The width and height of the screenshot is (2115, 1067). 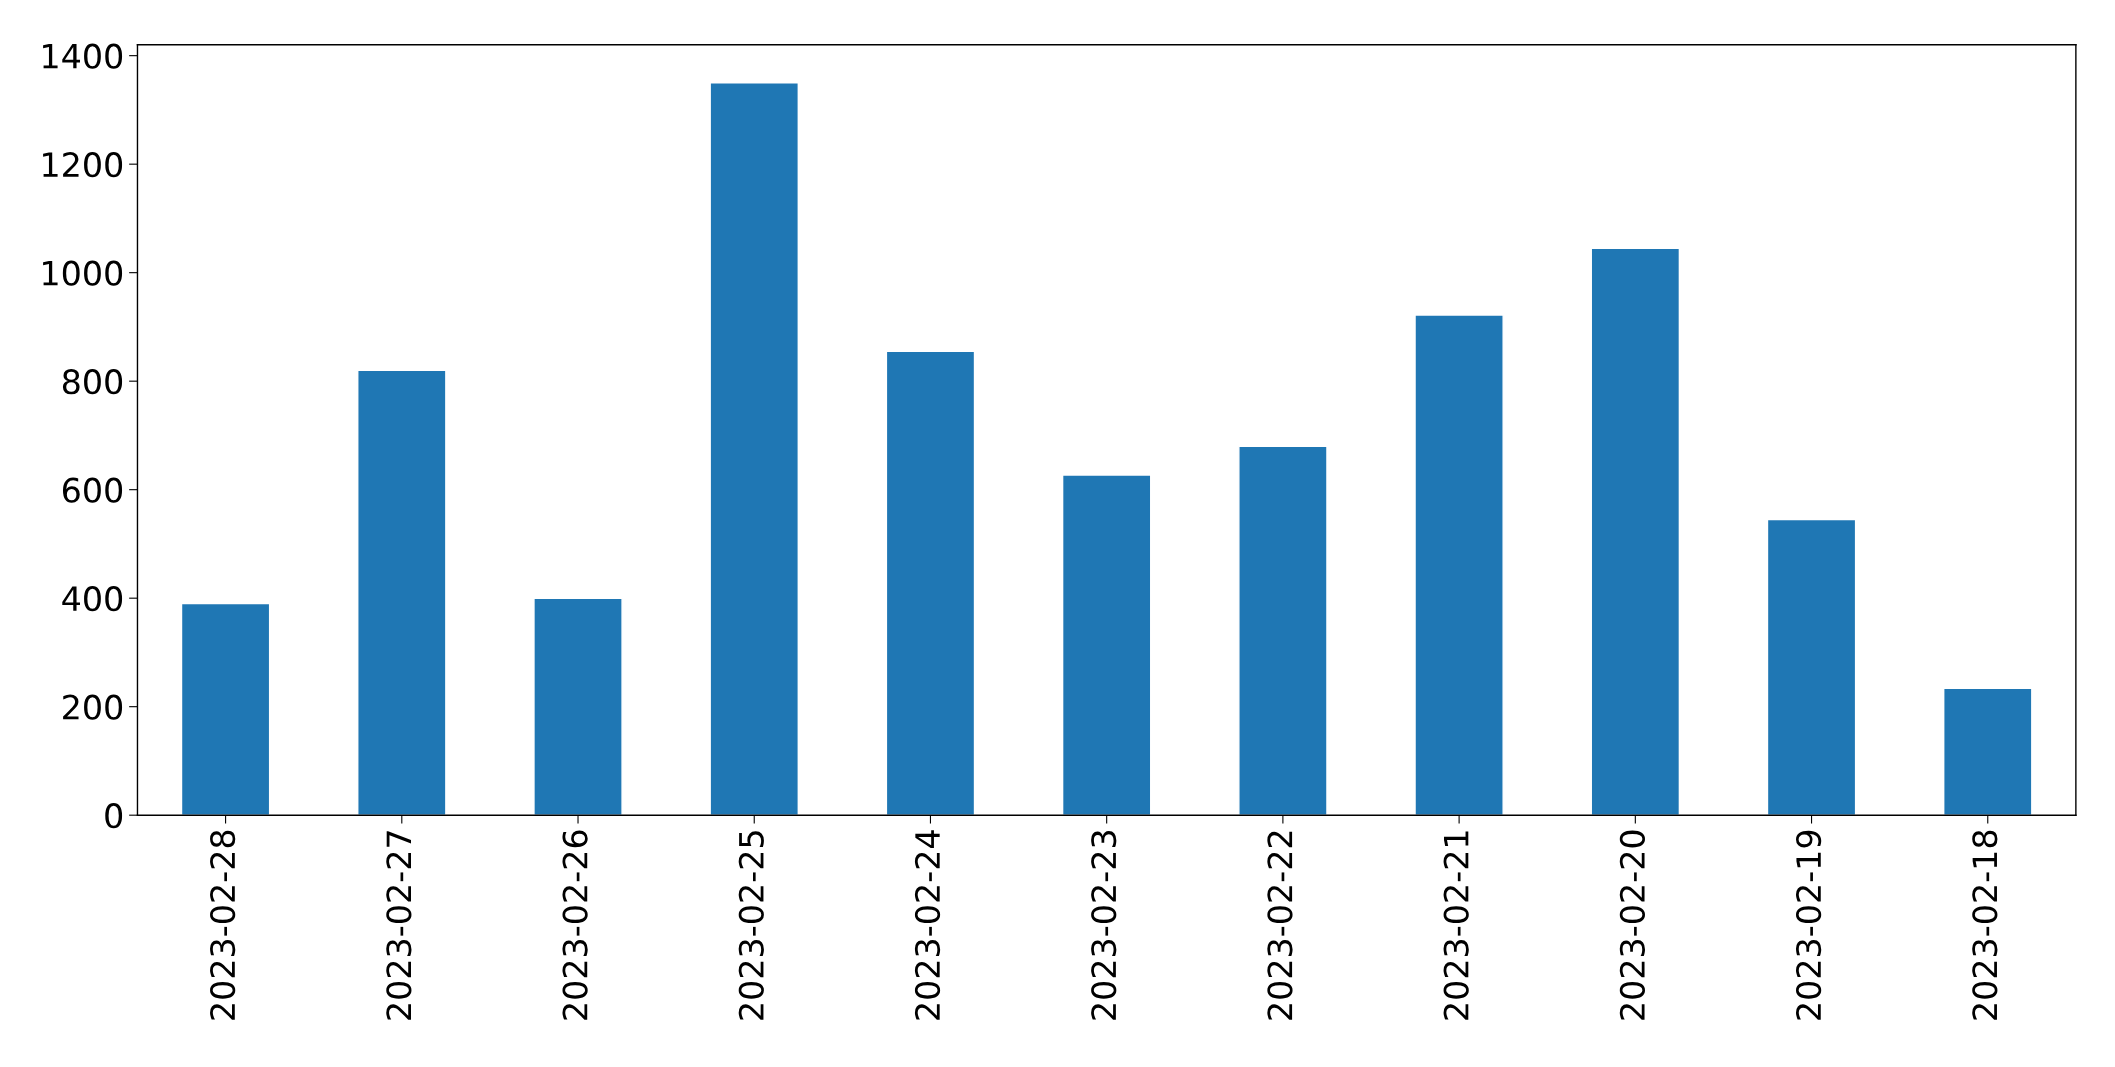 I want to click on x-tick-label: 2023-02-19, so click(x=1809, y=925).